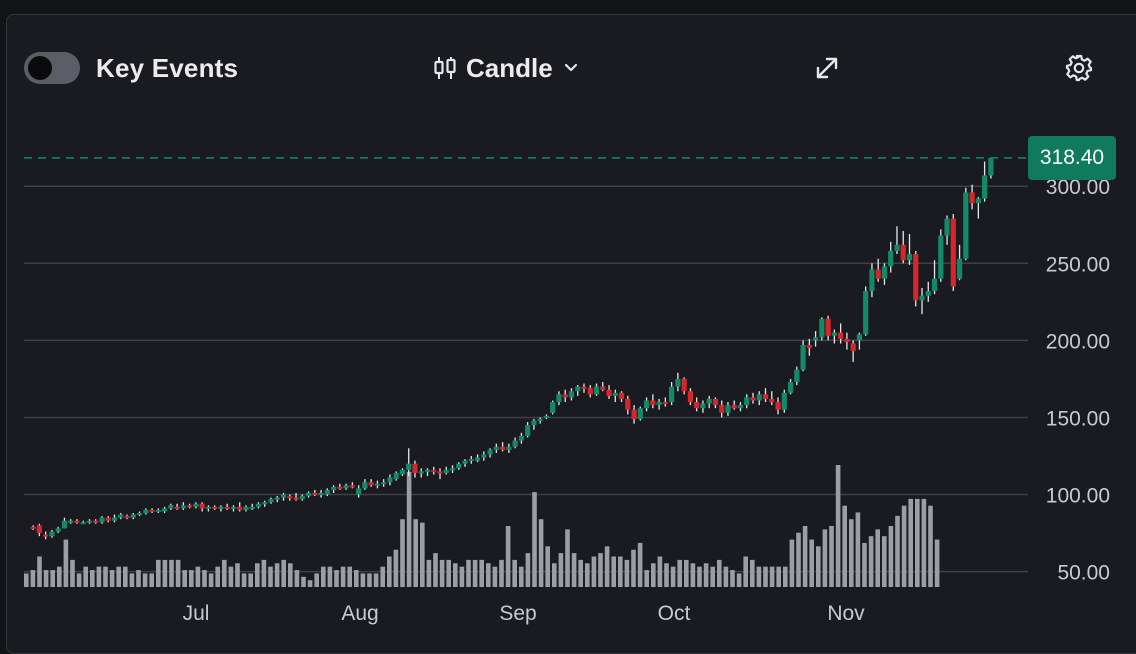  I want to click on expand-icon, so click(827, 68).